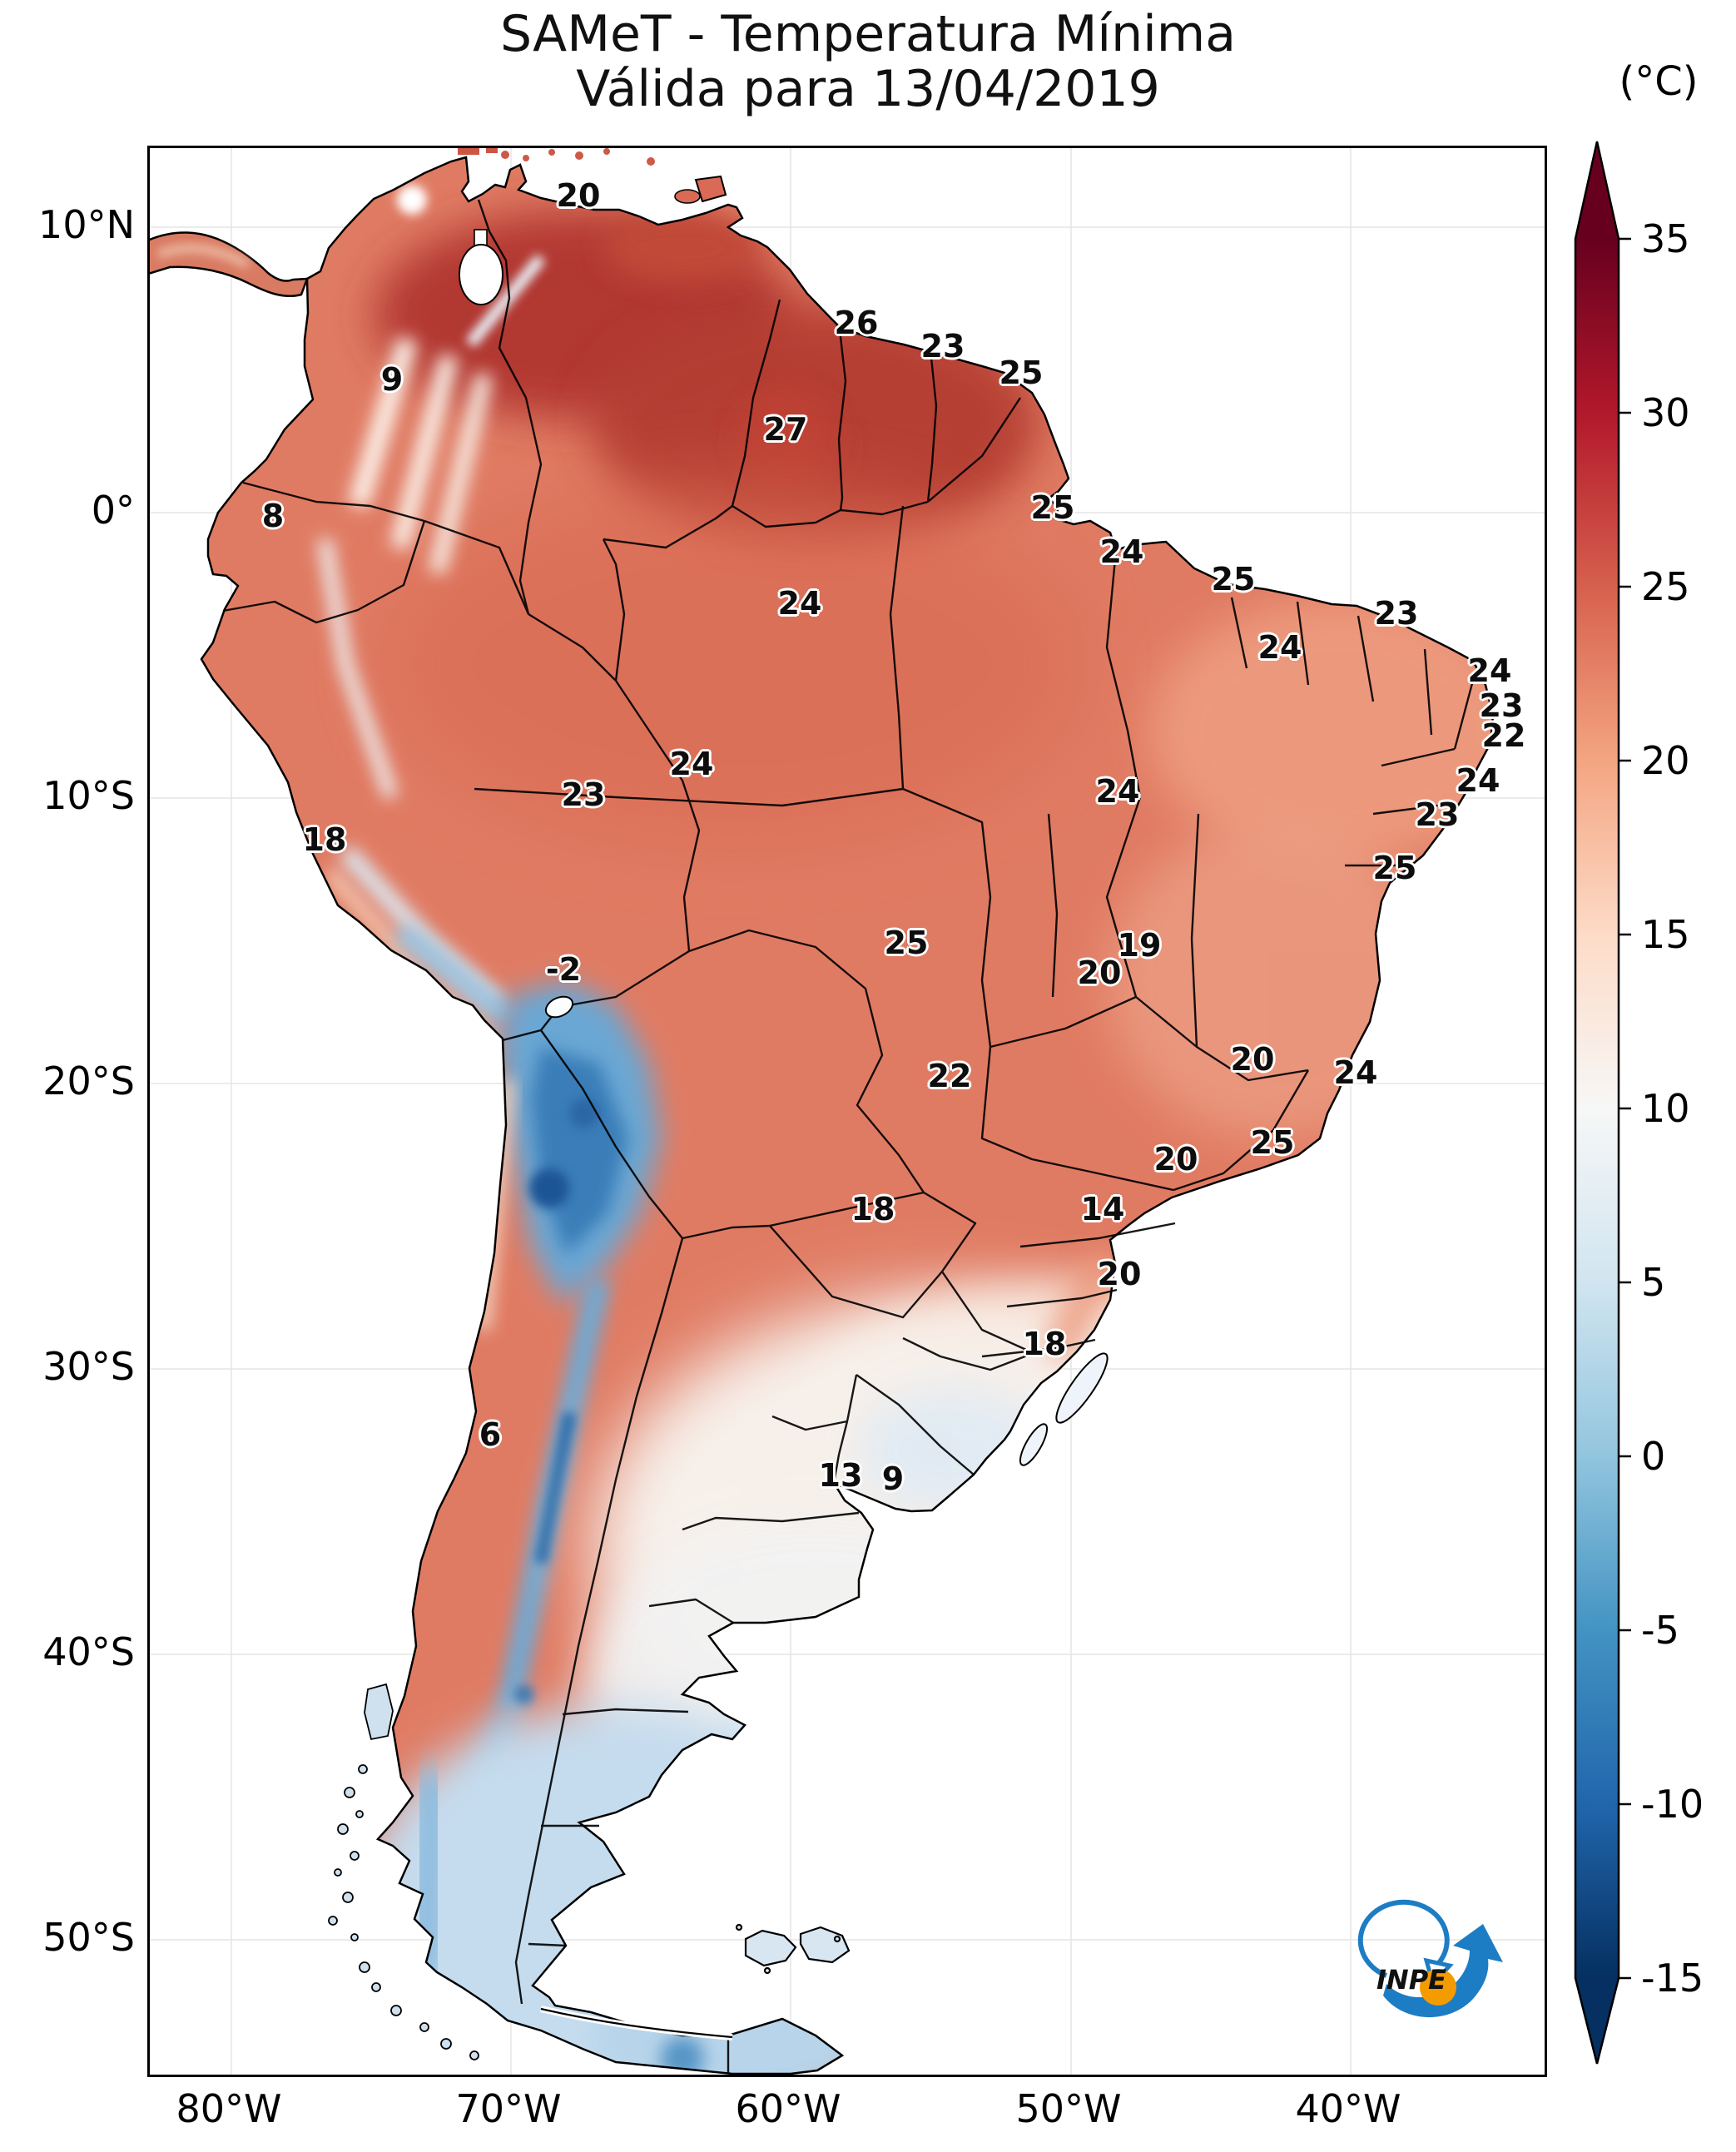  What do you see at coordinates (636, 2023) in the screenshot?
I see `magellan-strait` at bounding box center [636, 2023].